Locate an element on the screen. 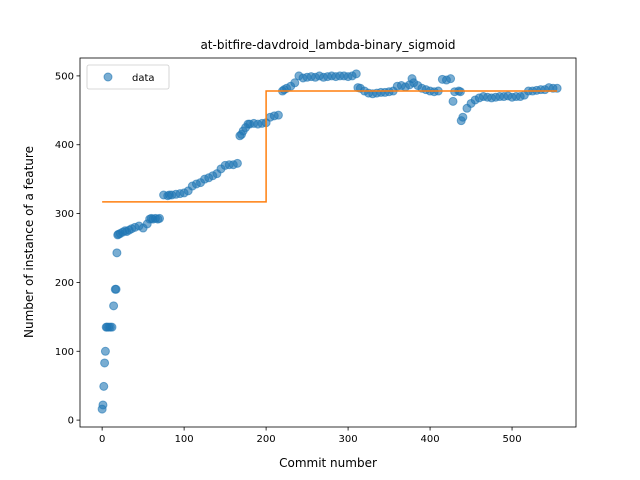 This screenshot has width=640, height=480. legend-box is located at coordinates (128, 77).